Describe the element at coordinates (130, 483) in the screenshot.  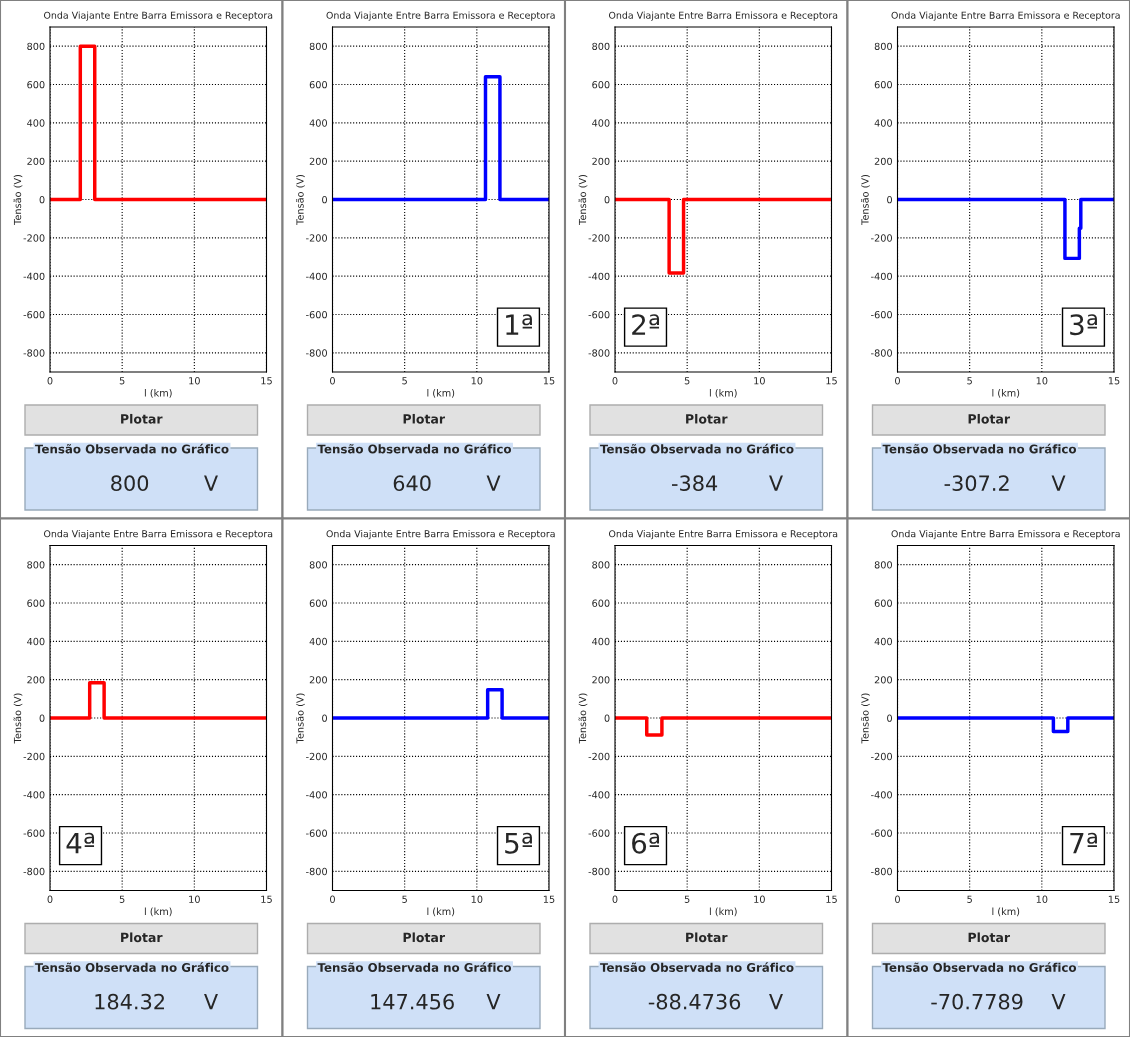
I see `text: 800` at that location.